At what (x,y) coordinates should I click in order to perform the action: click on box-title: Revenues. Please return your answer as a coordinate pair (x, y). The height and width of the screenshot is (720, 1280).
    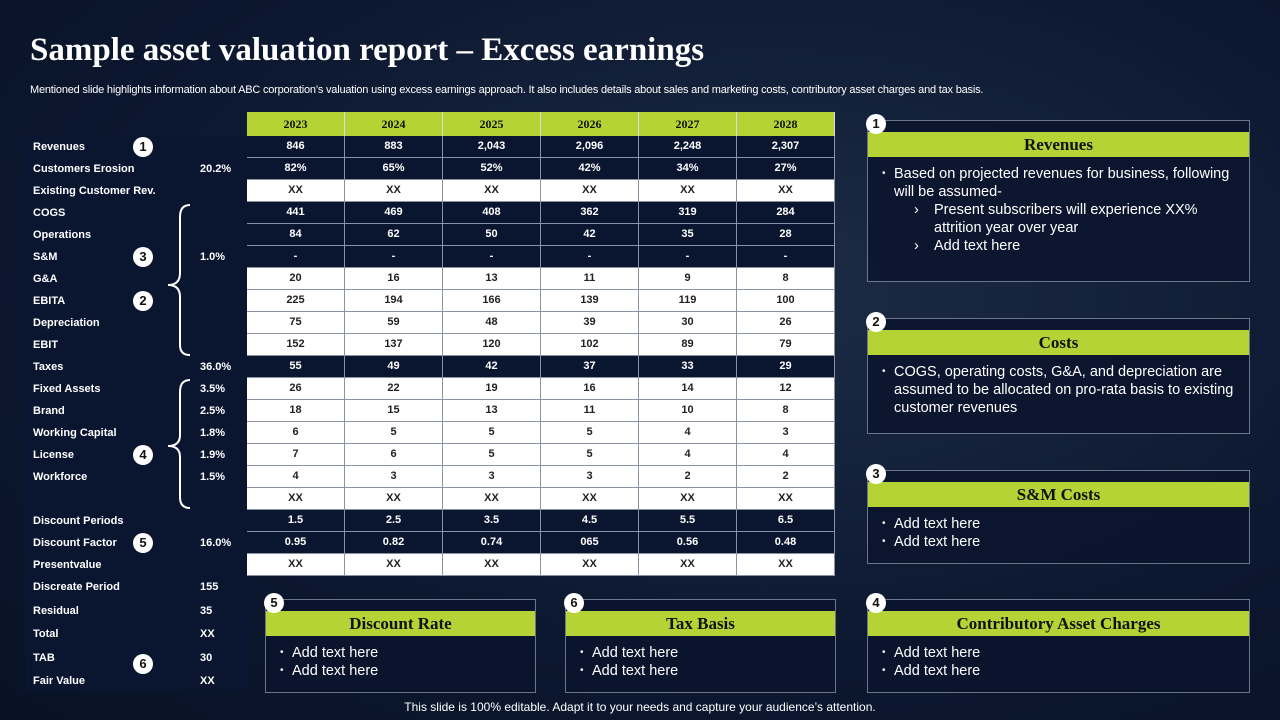
    Looking at the image, I should click on (1058, 144).